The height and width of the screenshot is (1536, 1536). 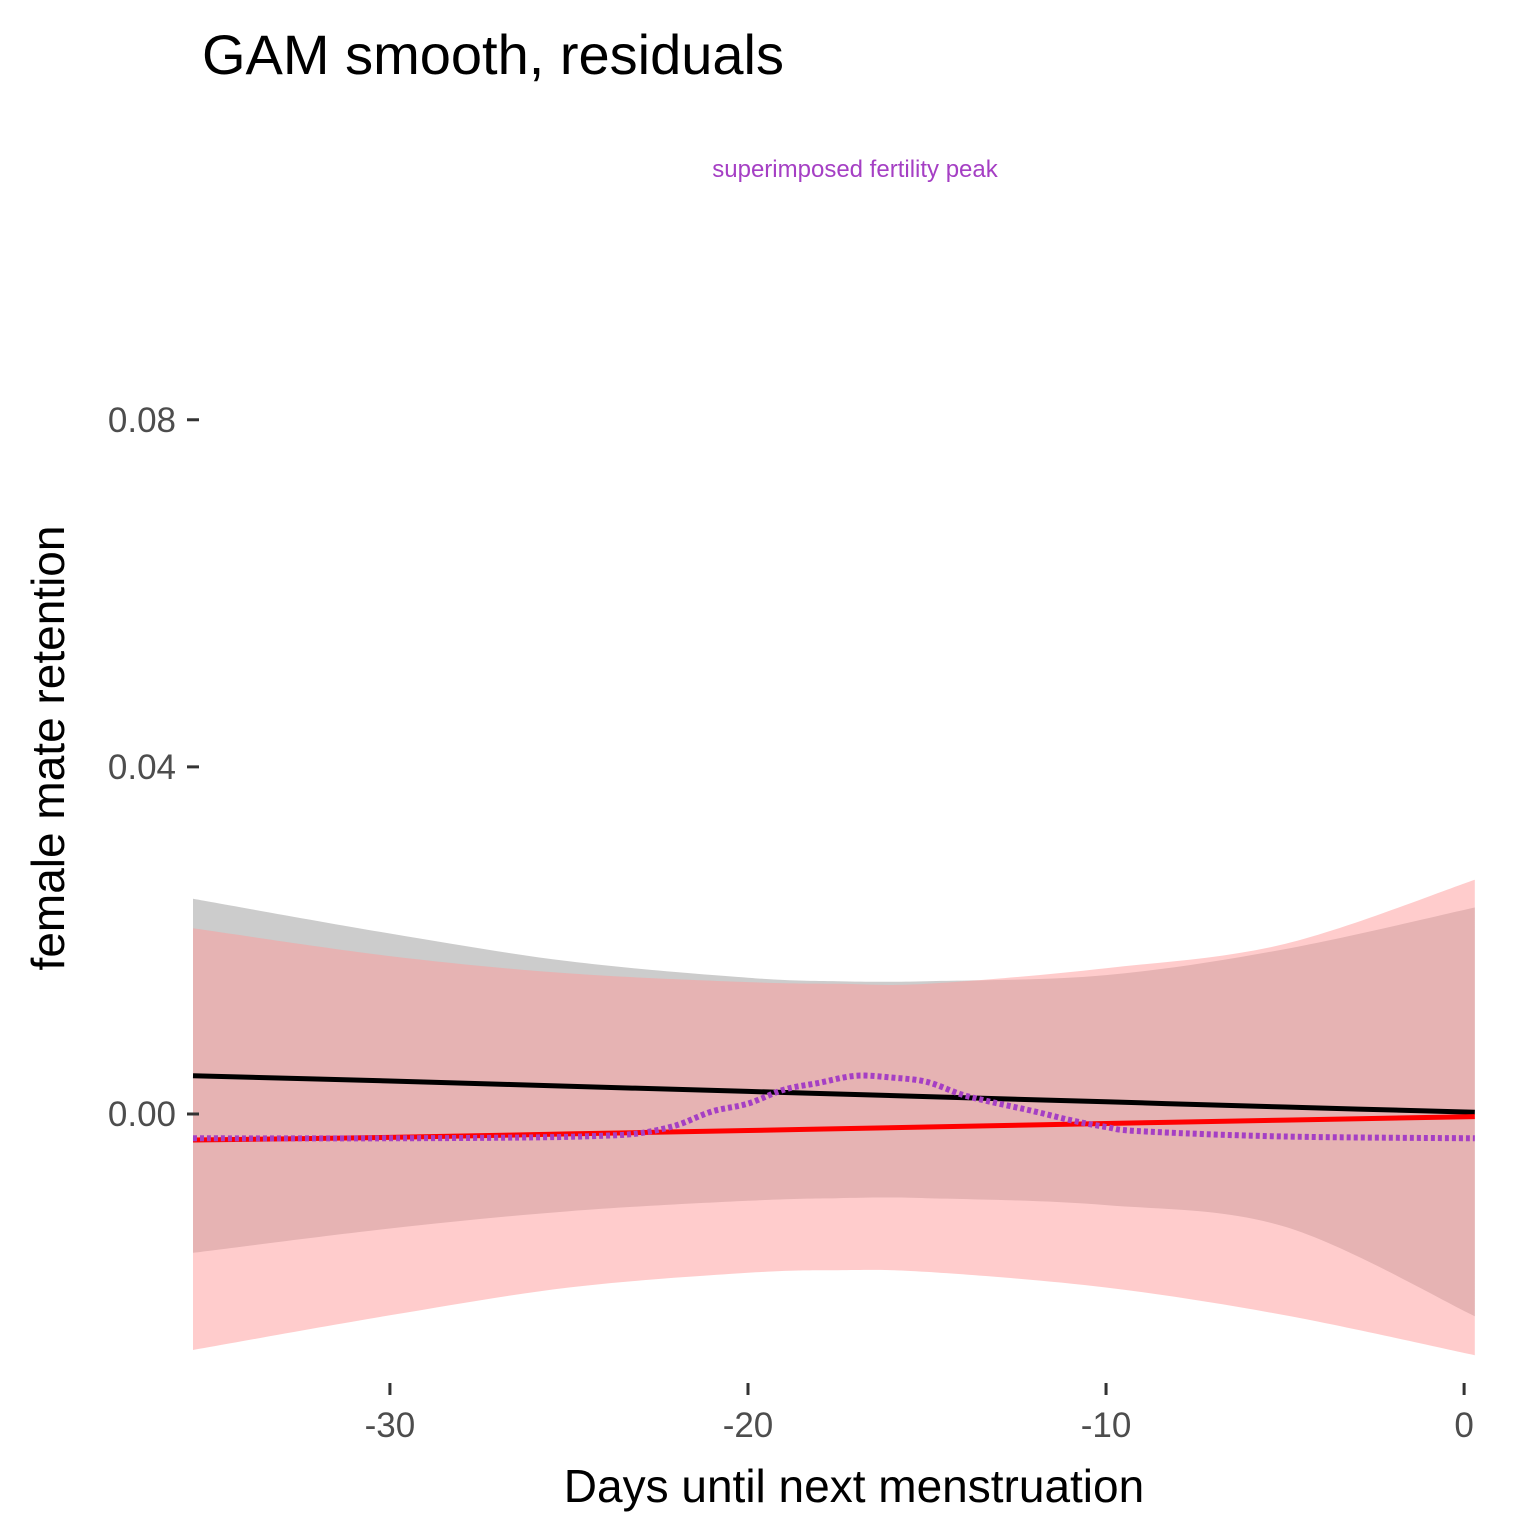 I want to click on y-tick-label-0: 0.08, so click(x=142, y=420).